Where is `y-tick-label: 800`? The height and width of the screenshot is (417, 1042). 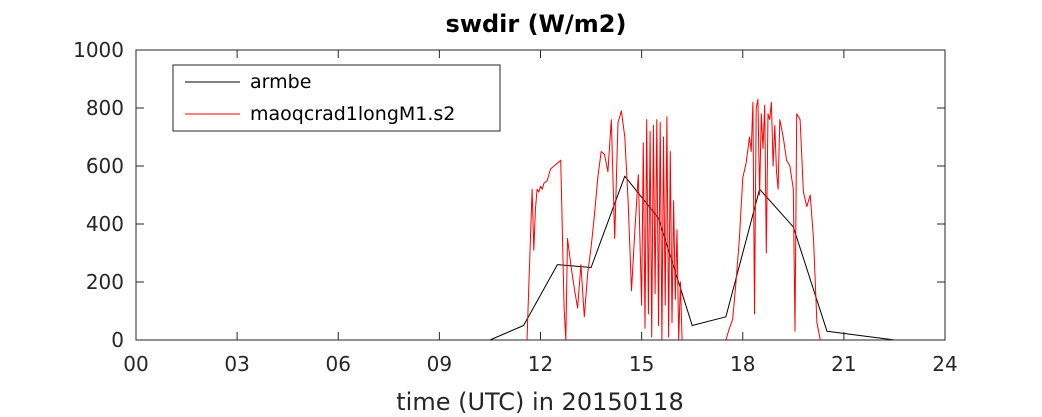
y-tick-label: 800 is located at coordinates (105, 108).